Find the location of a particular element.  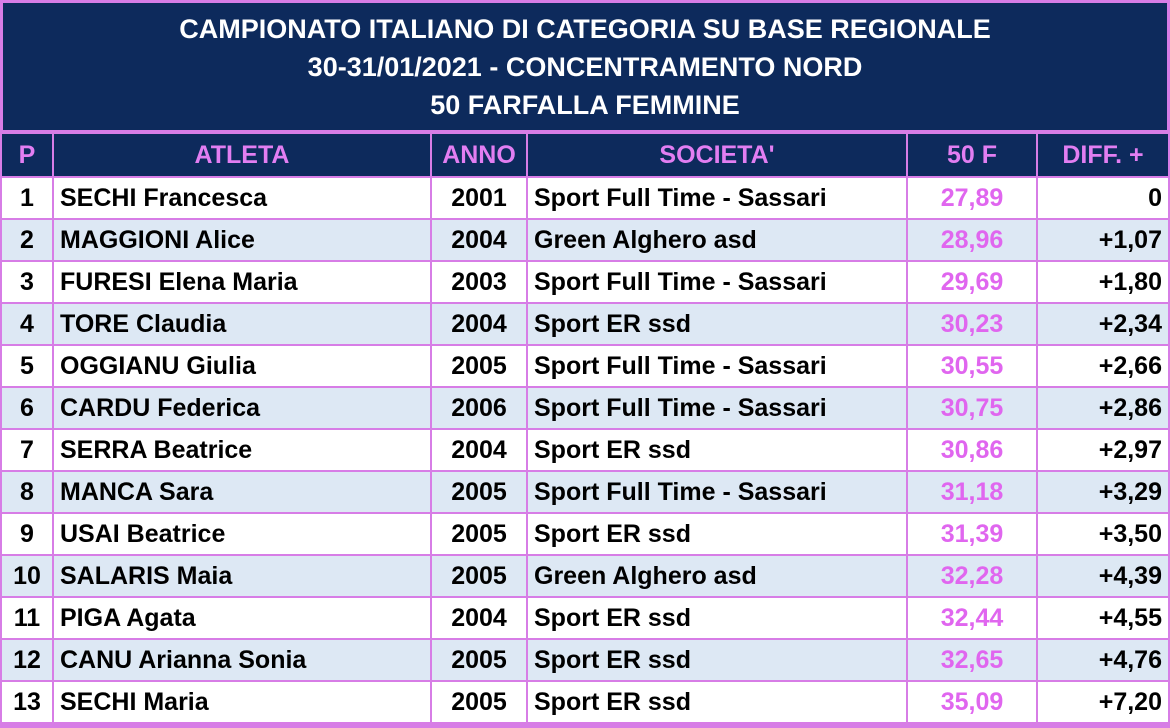

table-cell: CARDU Federica is located at coordinates (242, 408).